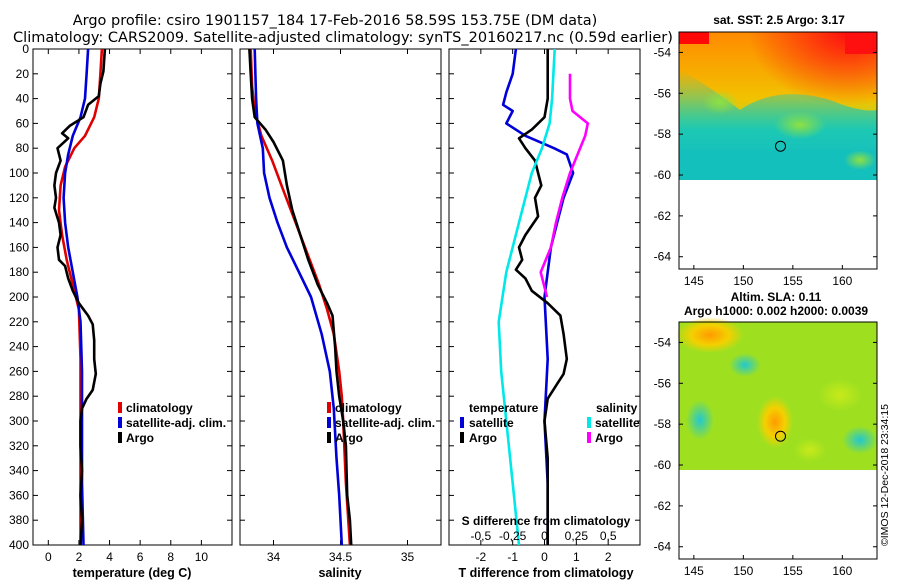  What do you see at coordinates (19, 223) in the screenshot?
I see `y-tick-label: 140` at bounding box center [19, 223].